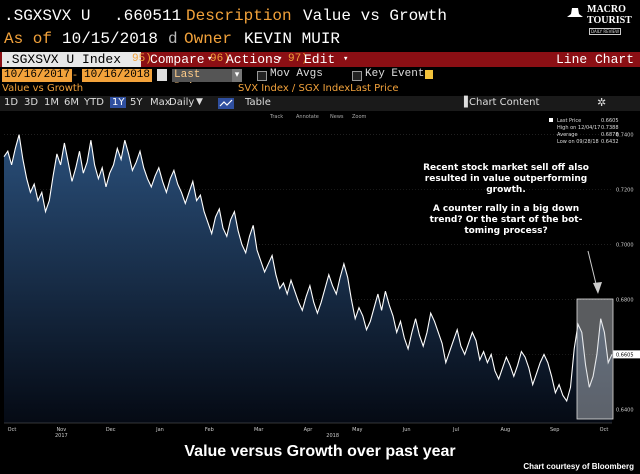 This screenshot has width=640, height=474. What do you see at coordinates (136, 102) in the screenshot?
I see `period-5y: 5Y` at bounding box center [136, 102].